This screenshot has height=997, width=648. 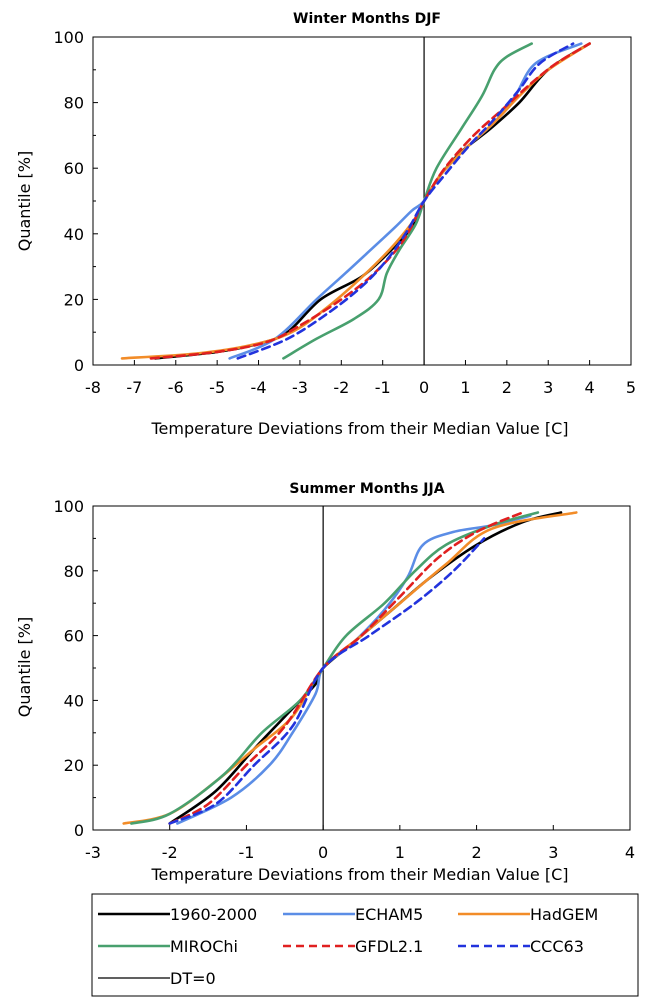 What do you see at coordinates (557, 946) in the screenshot?
I see `legend-label: CCC63` at bounding box center [557, 946].